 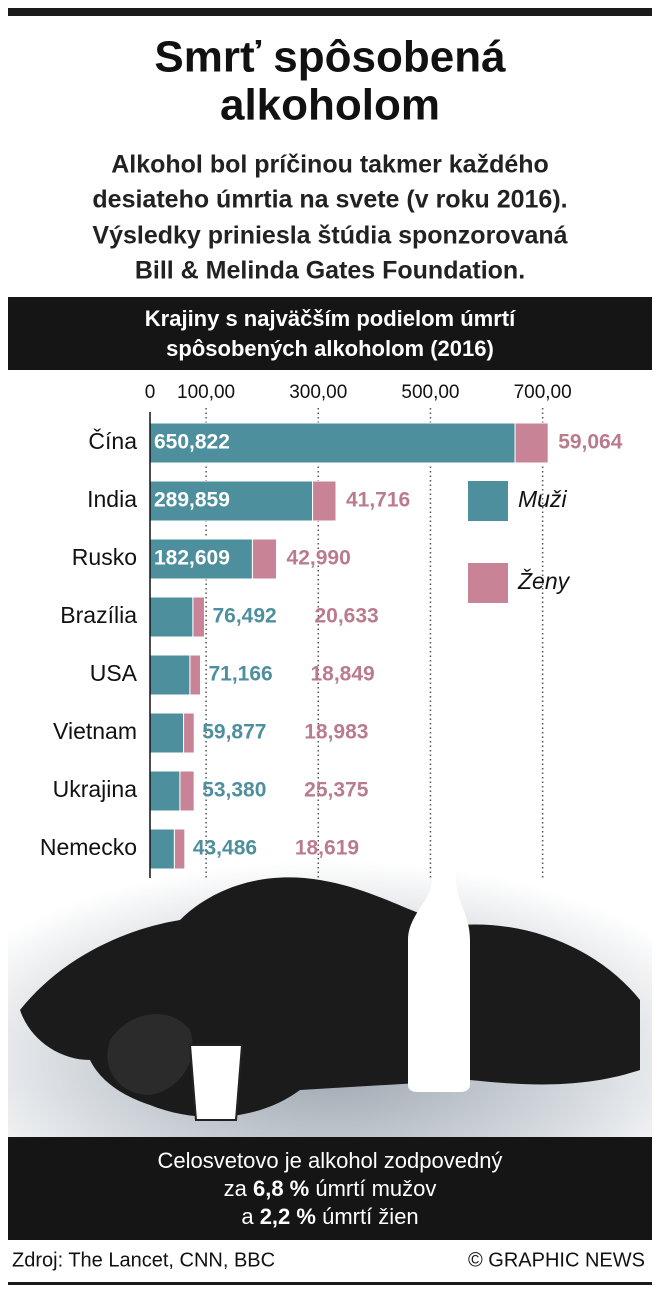 I want to click on note: a 2,2 % úmrtí žien, so click(x=329, y=1216).